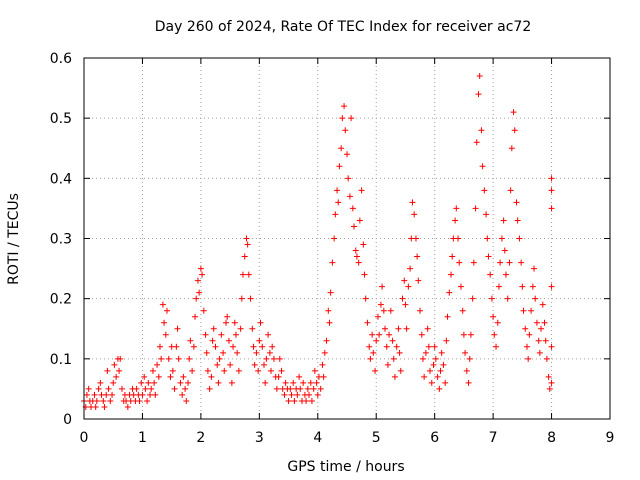 The width and height of the screenshot is (640, 480). I want to click on y-tick-label: 0.4, so click(61, 179).